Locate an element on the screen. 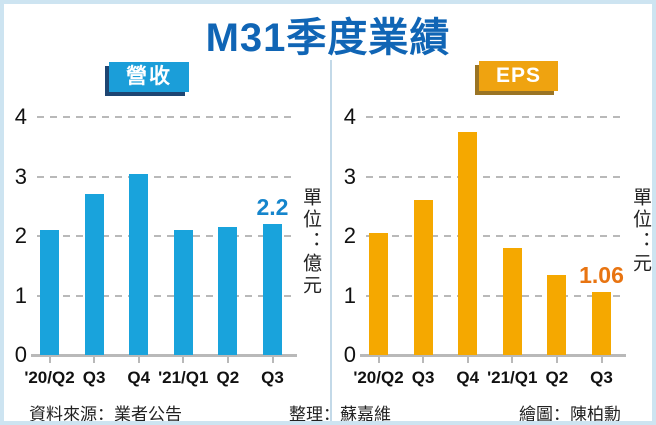 The image size is (656, 425). revenue-legend-badge: 營收 is located at coordinates (149, 77).